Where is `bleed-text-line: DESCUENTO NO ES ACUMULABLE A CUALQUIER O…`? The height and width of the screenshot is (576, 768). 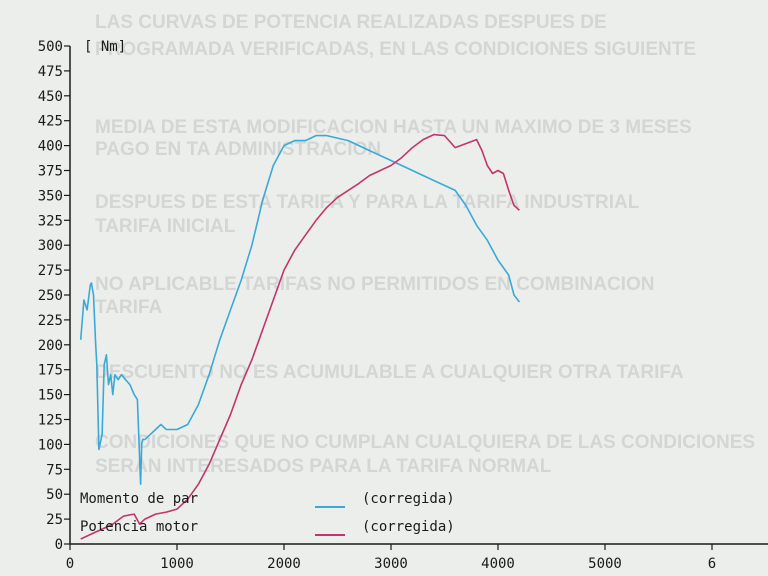 bleed-text-line: DESCUENTO NO ES ACUMULABLE A CUALQUIER O… is located at coordinates (389, 372).